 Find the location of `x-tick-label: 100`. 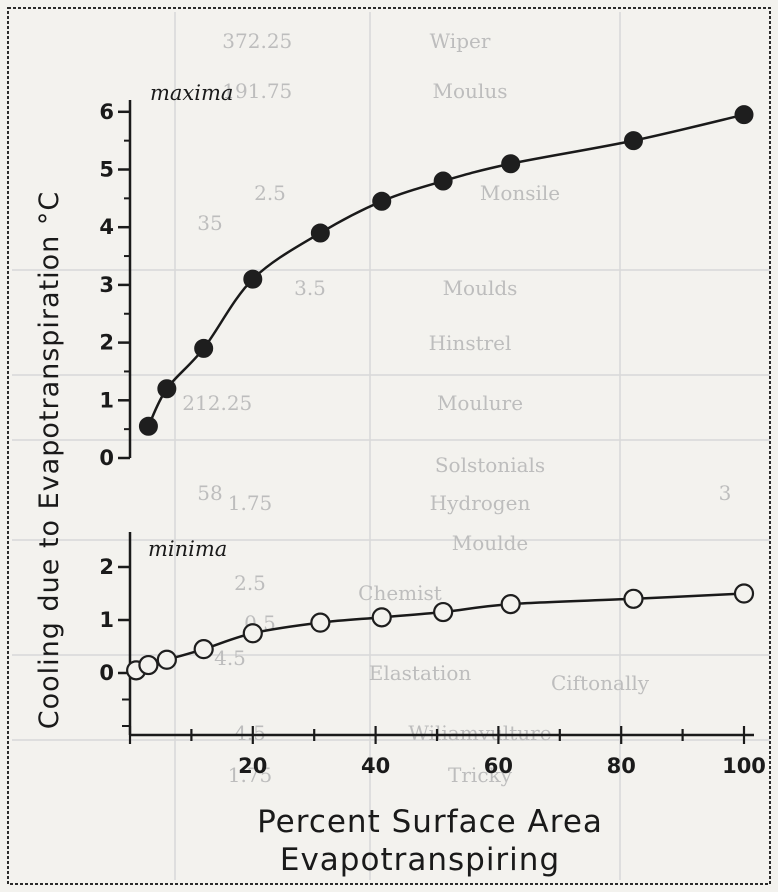

x-tick-label: 100 is located at coordinates (744, 766).